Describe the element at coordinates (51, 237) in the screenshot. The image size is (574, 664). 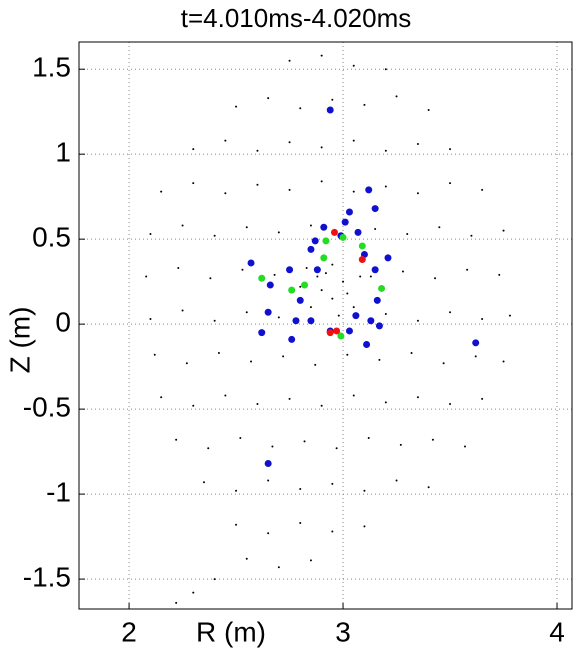
I see `y-tick-label: 0.5` at that location.